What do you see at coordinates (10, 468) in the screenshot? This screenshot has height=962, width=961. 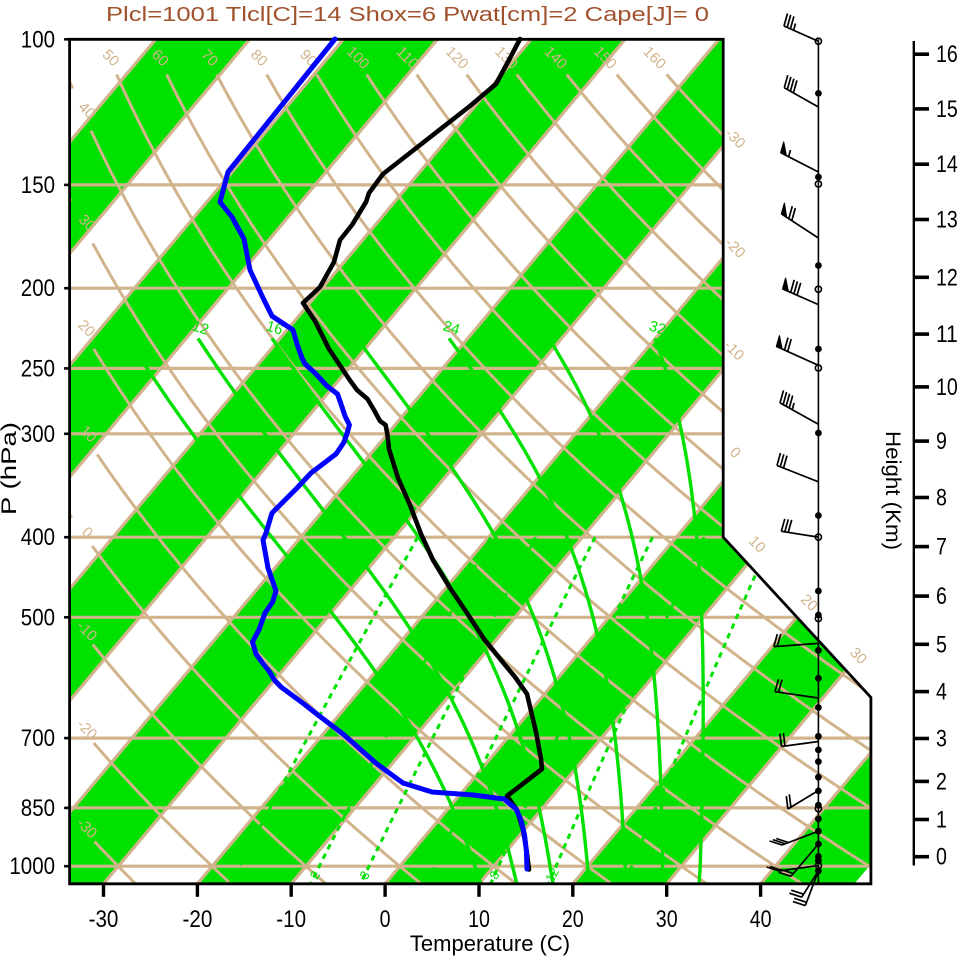 I see `svg-text: P (hPa)` at bounding box center [10, 468].